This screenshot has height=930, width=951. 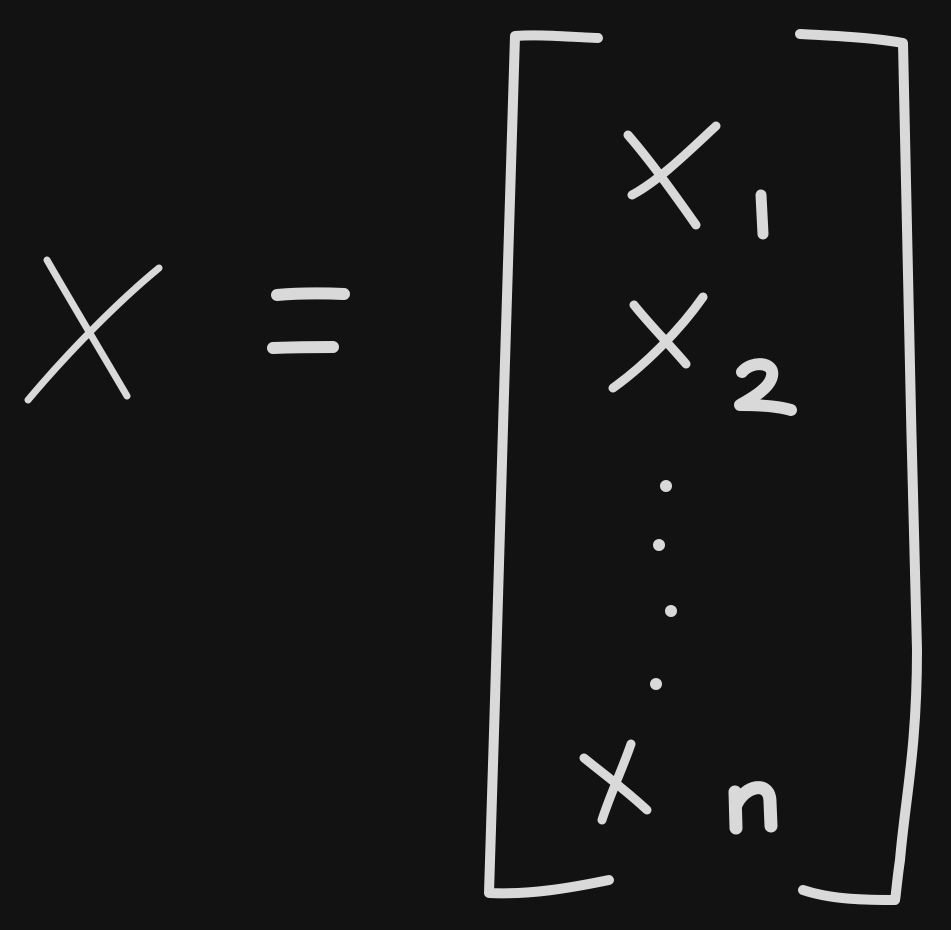 What do you see at coordinates (663, 585) in the screenshot?
I see `vertical-ellipsis` at bounding box center [663, 585].